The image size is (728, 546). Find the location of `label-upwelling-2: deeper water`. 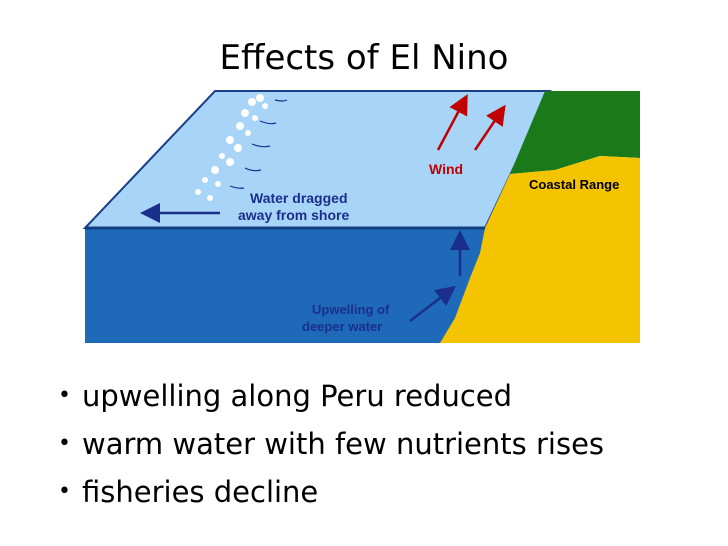

label-upwelling-2: deeper water is located at coordinates (342, 326).